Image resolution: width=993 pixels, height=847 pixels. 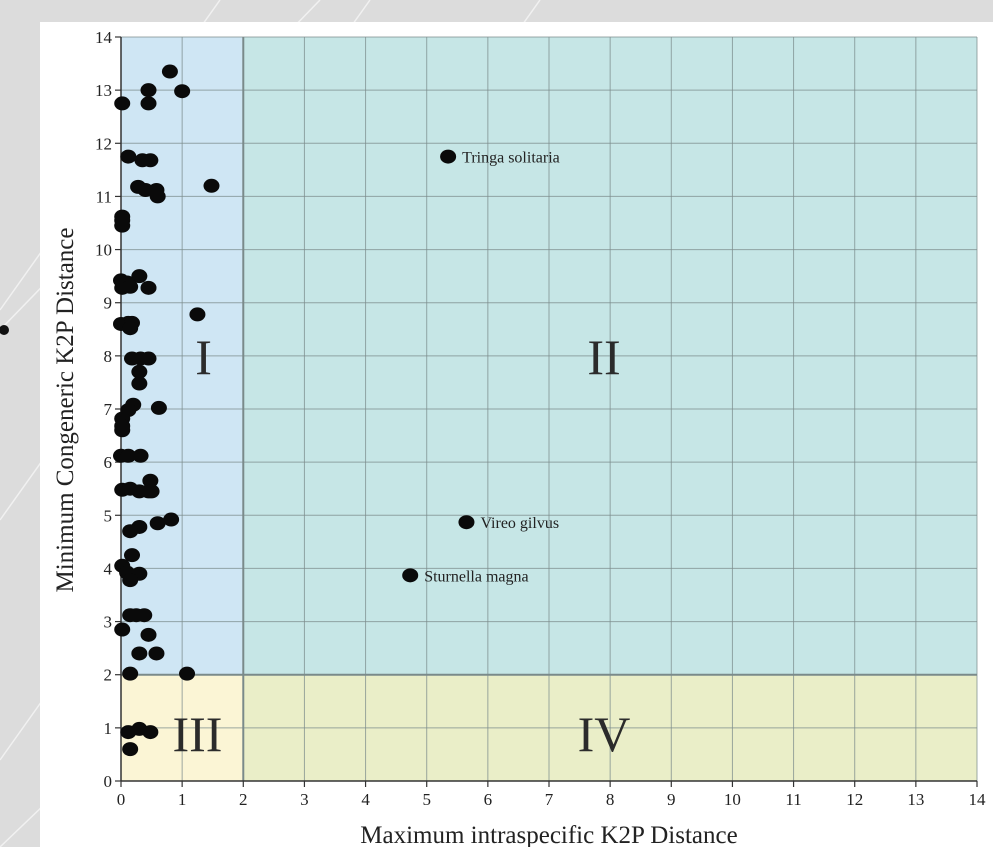 What do you see at coordinates (203, 357) in the screenshot?
I see `region-label-i: I` at bounding box center [203, 357].